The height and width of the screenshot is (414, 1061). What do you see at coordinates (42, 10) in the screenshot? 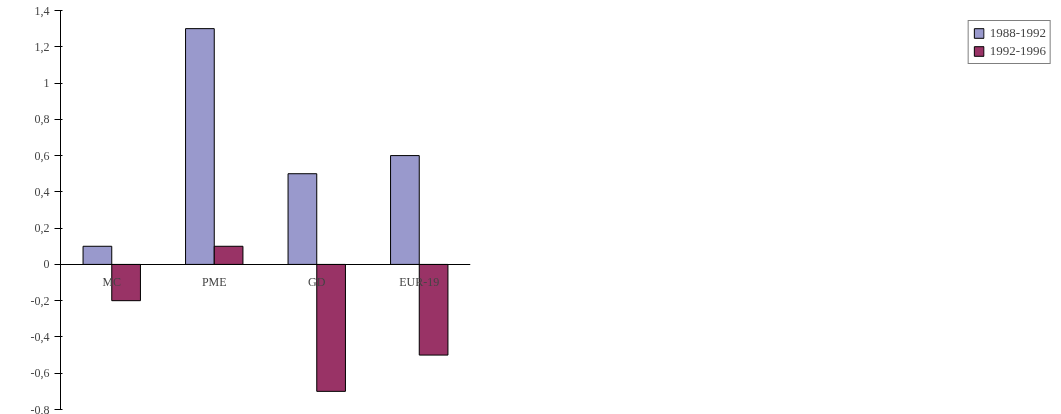
I see `y-tick-label: 1,4` at bounding box center [42, 10].